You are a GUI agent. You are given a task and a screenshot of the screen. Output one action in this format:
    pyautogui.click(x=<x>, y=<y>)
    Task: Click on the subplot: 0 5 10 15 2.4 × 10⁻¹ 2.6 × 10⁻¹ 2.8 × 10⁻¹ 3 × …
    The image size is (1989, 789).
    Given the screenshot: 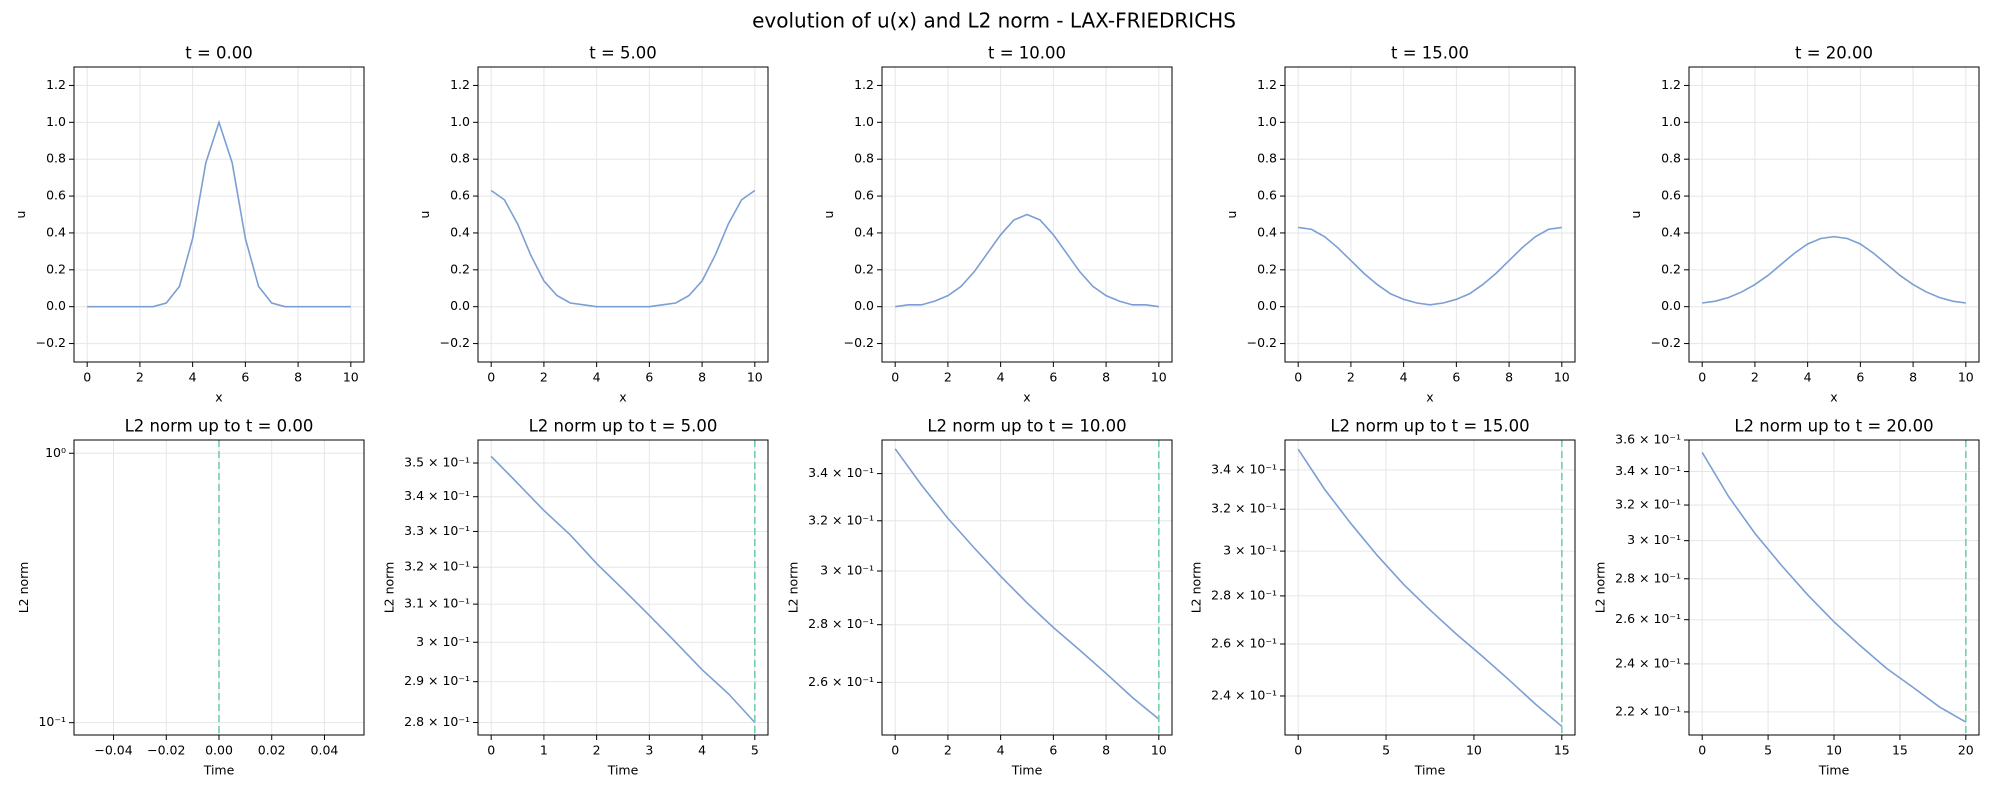 What is the action you would take?
    pyautogui.click(x=1382, y=597)
    